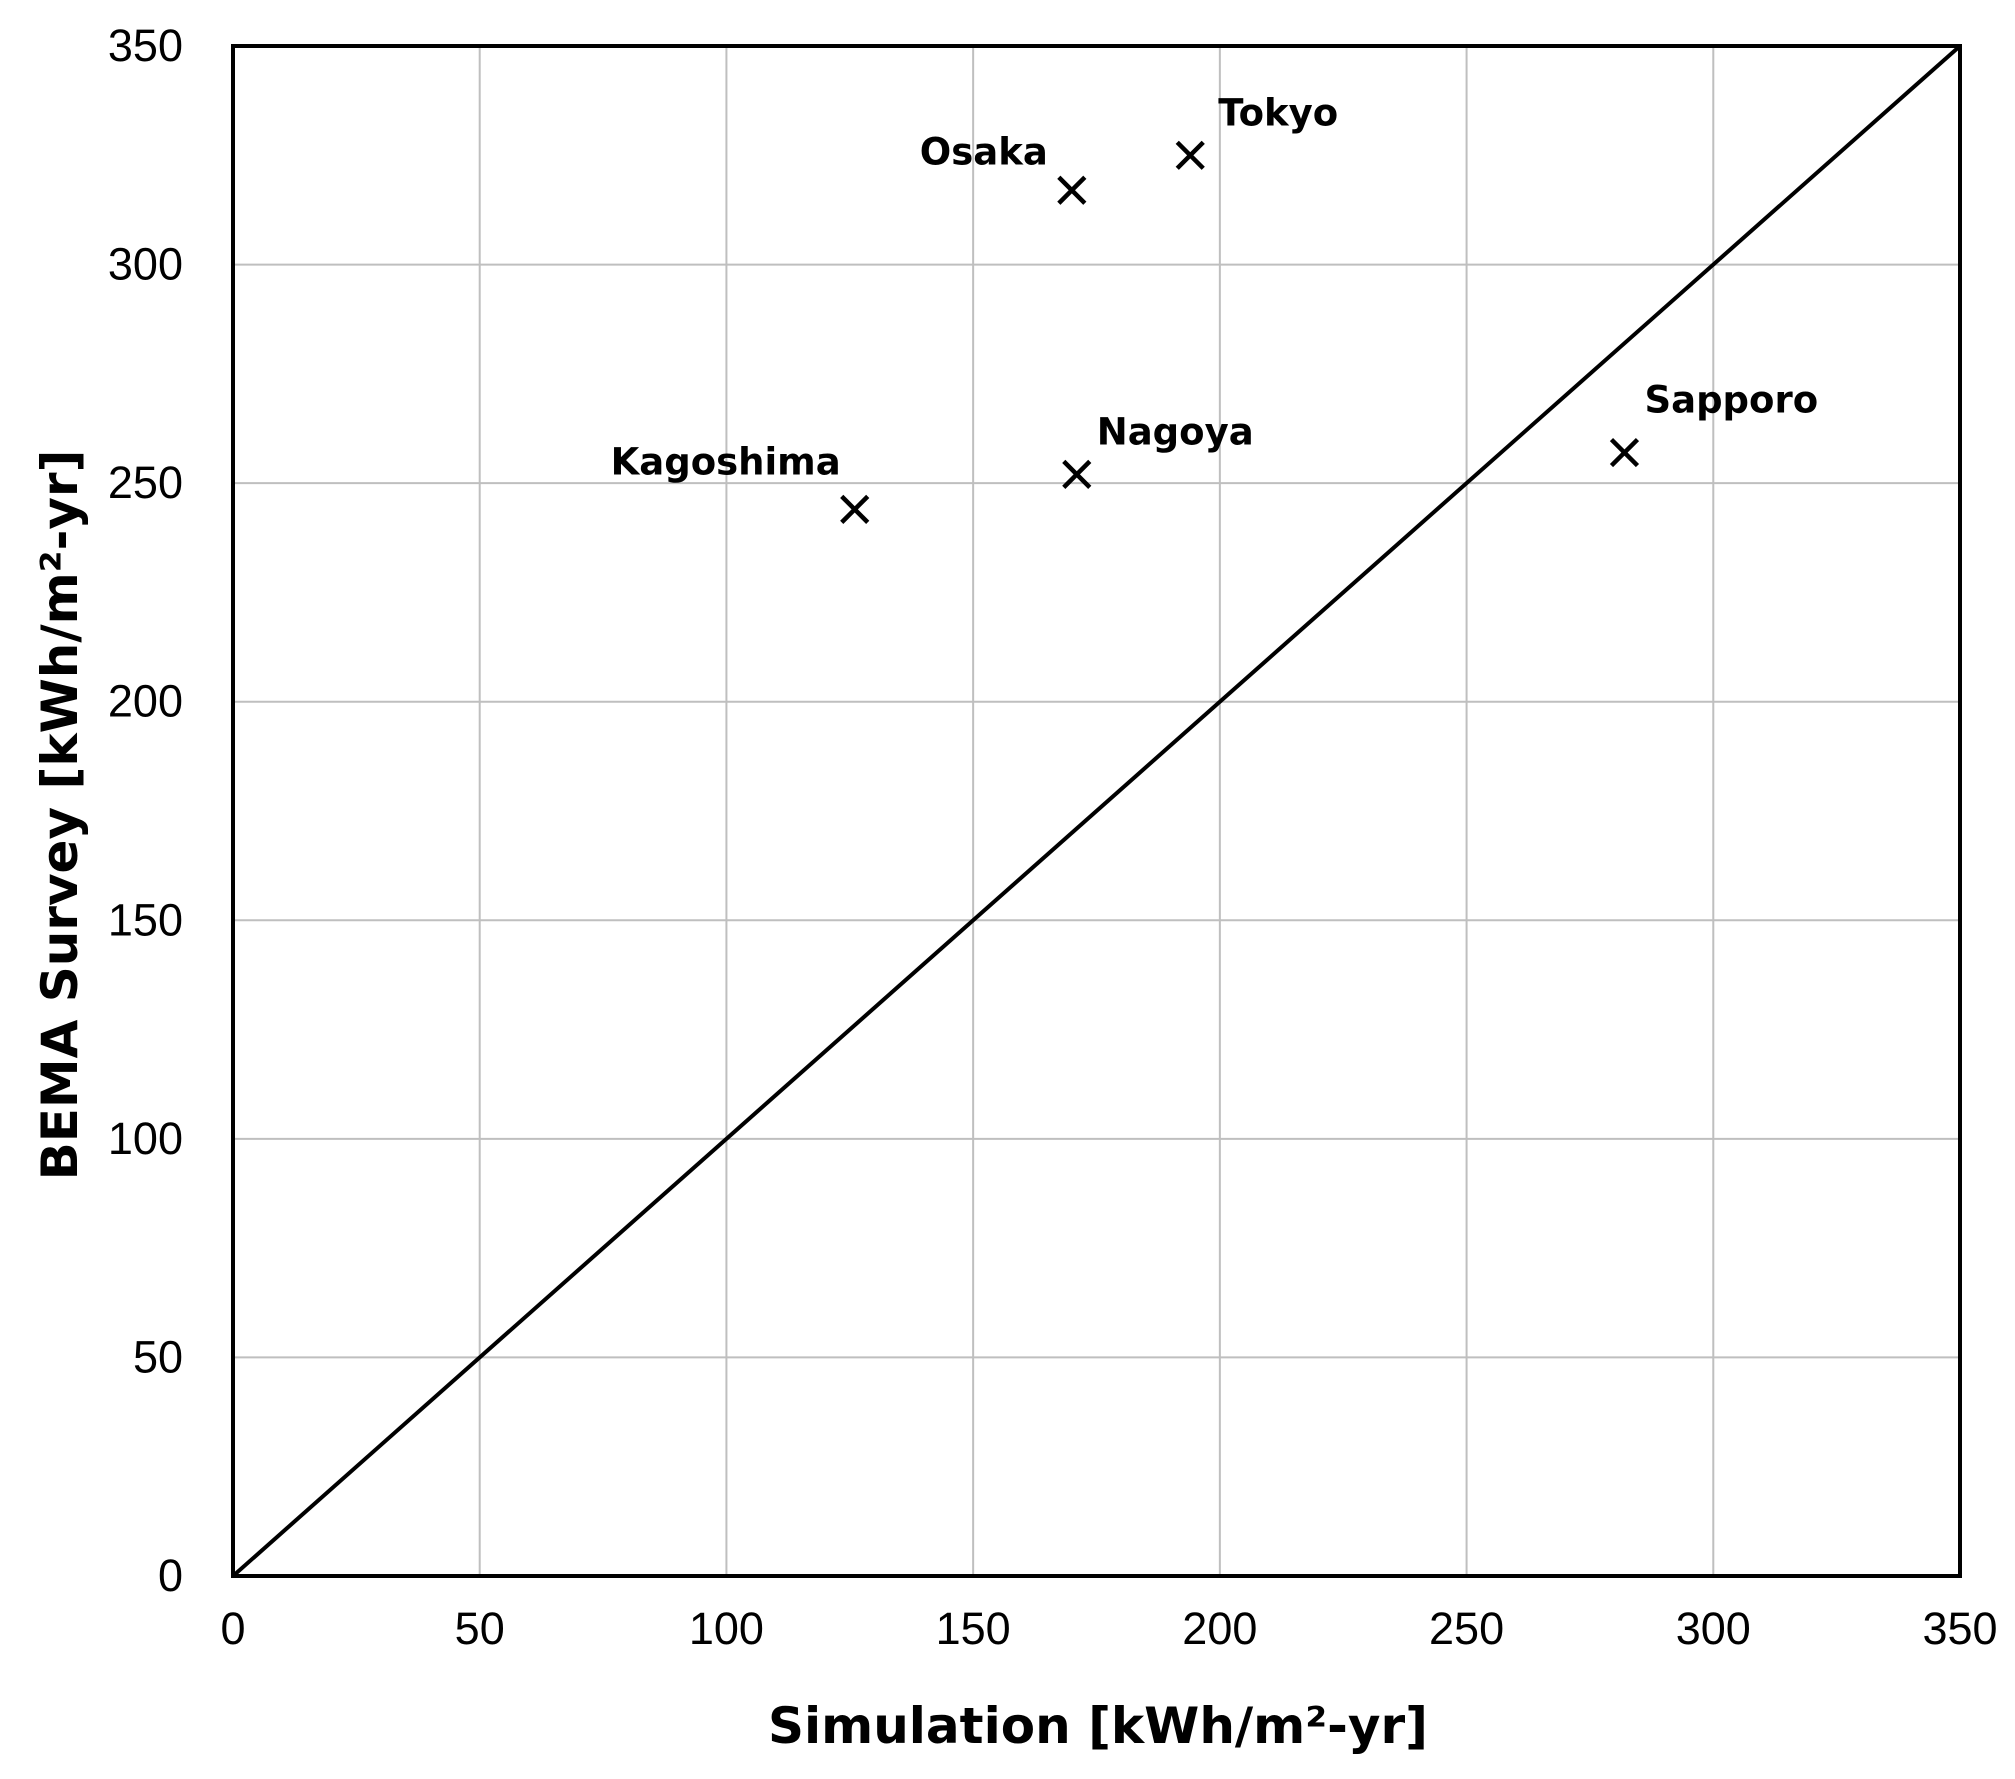 The image size is (2015, 1779). Describe the element at coordinates (145, 45) in the screenshot. I see `y-tick-label-350: 350` at that location.